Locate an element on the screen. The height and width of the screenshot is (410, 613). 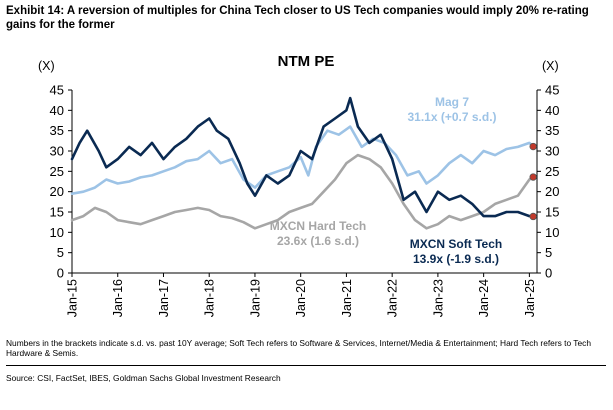
x-tick-label: Jan-23 is located at coordinates (438, 298).